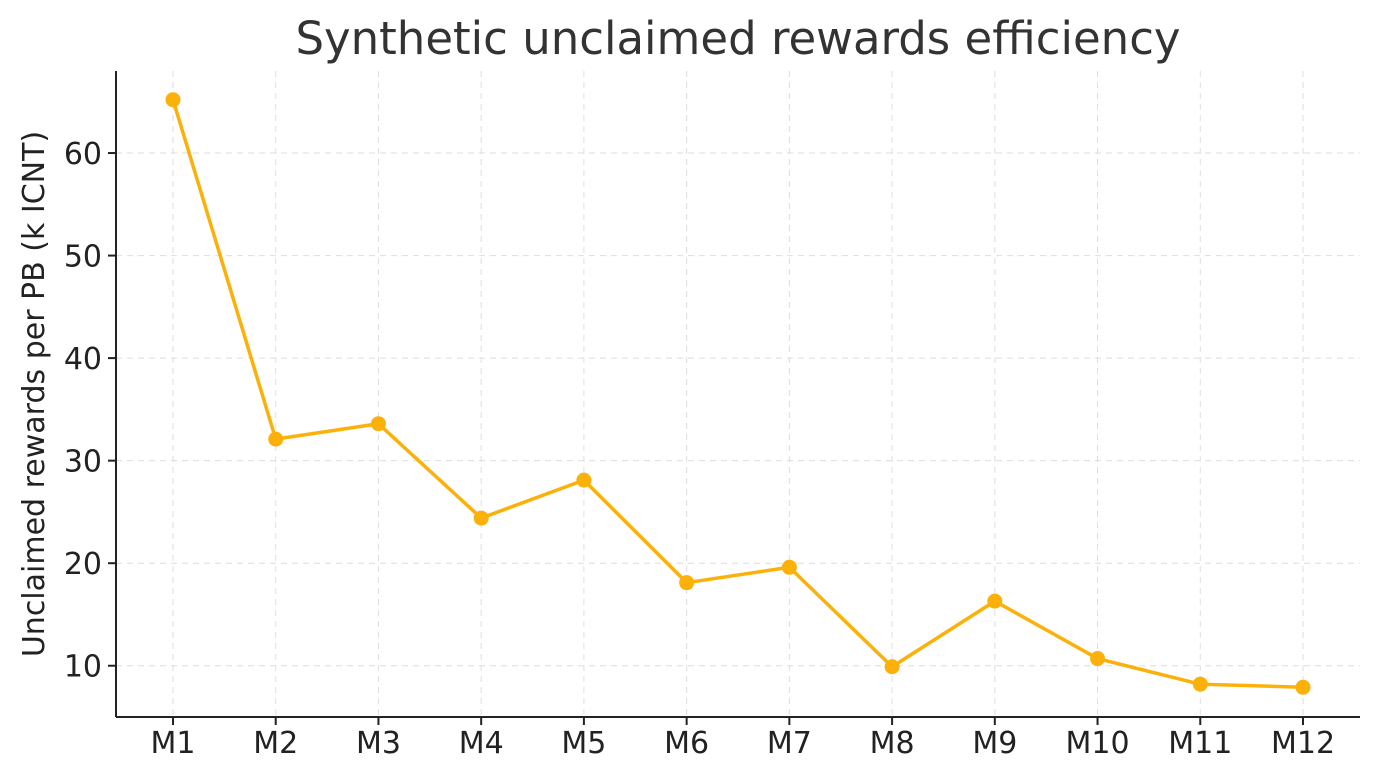 This screenshot has height=780, width=1380. What do you see at coordinates (1098, 743) in the screenshot?
I see `x-tick-label: M10` at bounding box center [1098, 743].